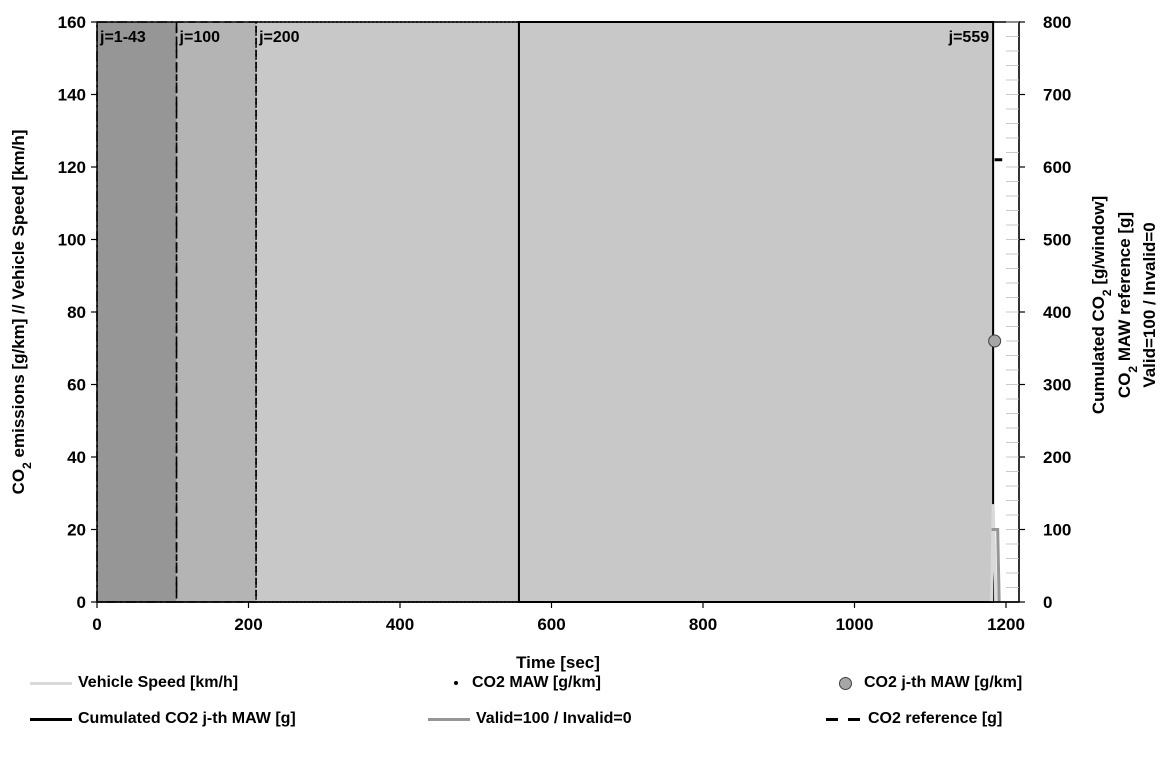 The width and height of the screenshot is (1163, 761). Describe the element at coordinates (1127, 305) in the screenshot. I see `right-axis-label-2: CO2 MAW reference [g]` at that location.